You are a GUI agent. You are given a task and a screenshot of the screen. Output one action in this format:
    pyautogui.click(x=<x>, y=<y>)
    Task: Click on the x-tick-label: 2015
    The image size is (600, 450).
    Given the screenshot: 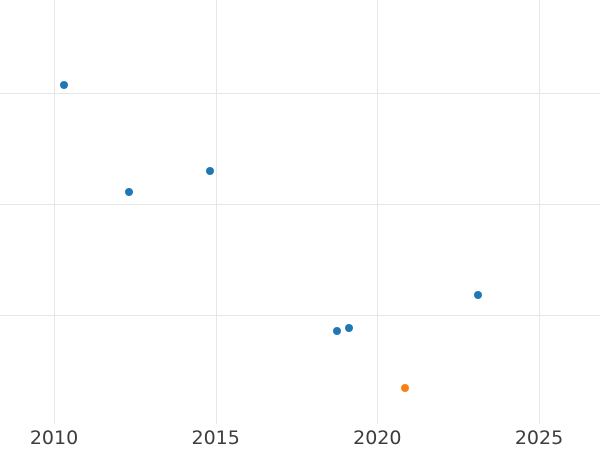 What is the action you would take?
    pyautogui.click(x=215, y=438)
    